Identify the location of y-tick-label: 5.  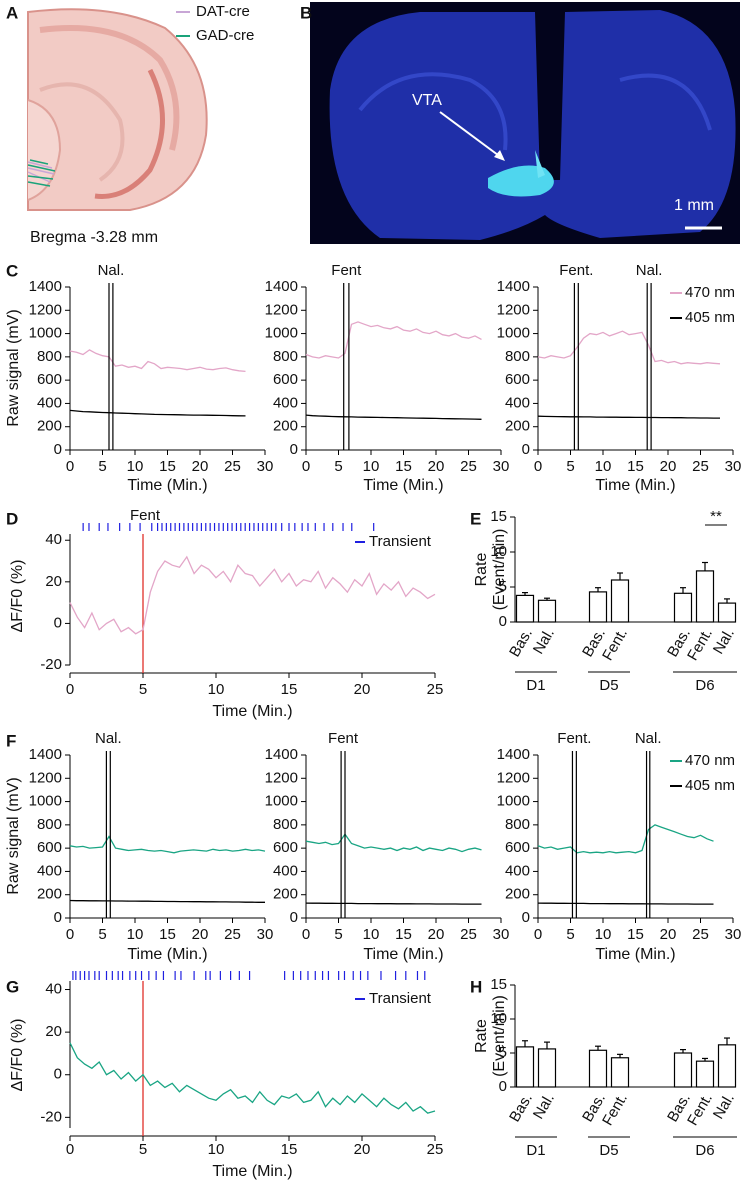
(503, 586).